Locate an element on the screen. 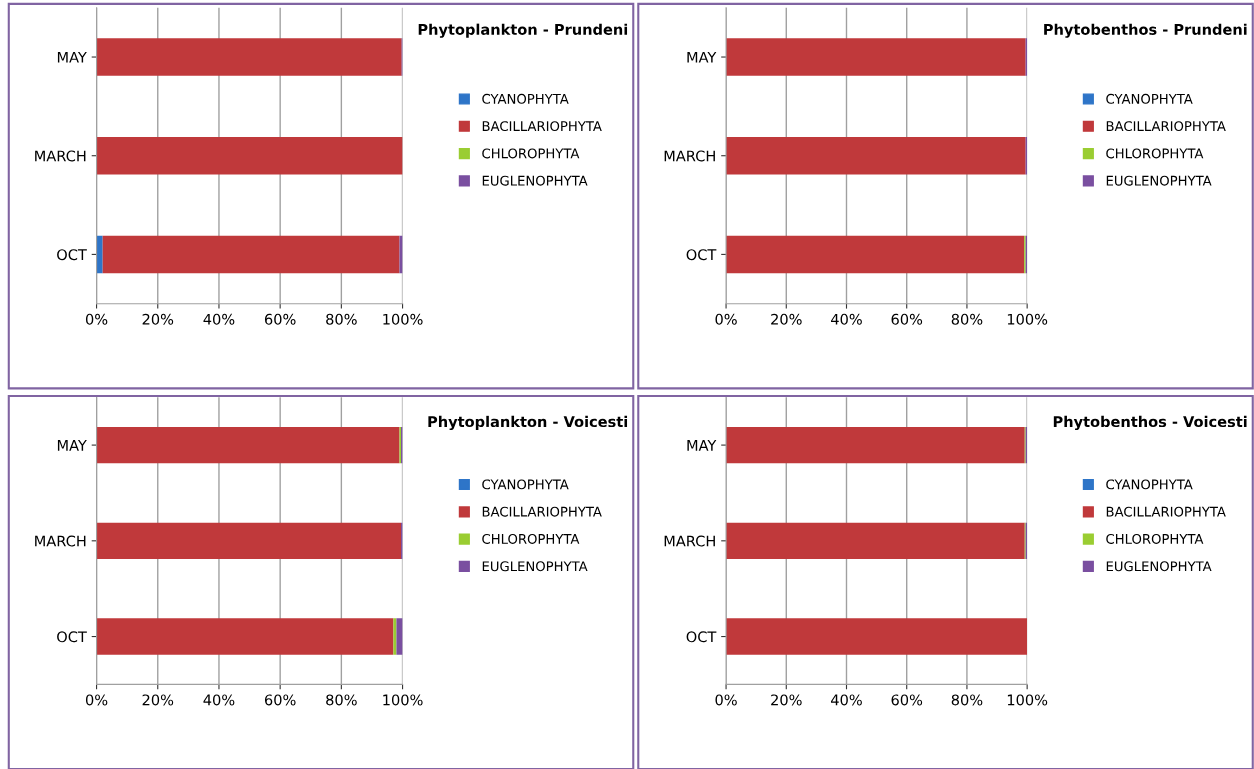 This screenshot has width=1254, height=769. text: Phytobenthos - Voicesti is located at coordinates (1150, 423).